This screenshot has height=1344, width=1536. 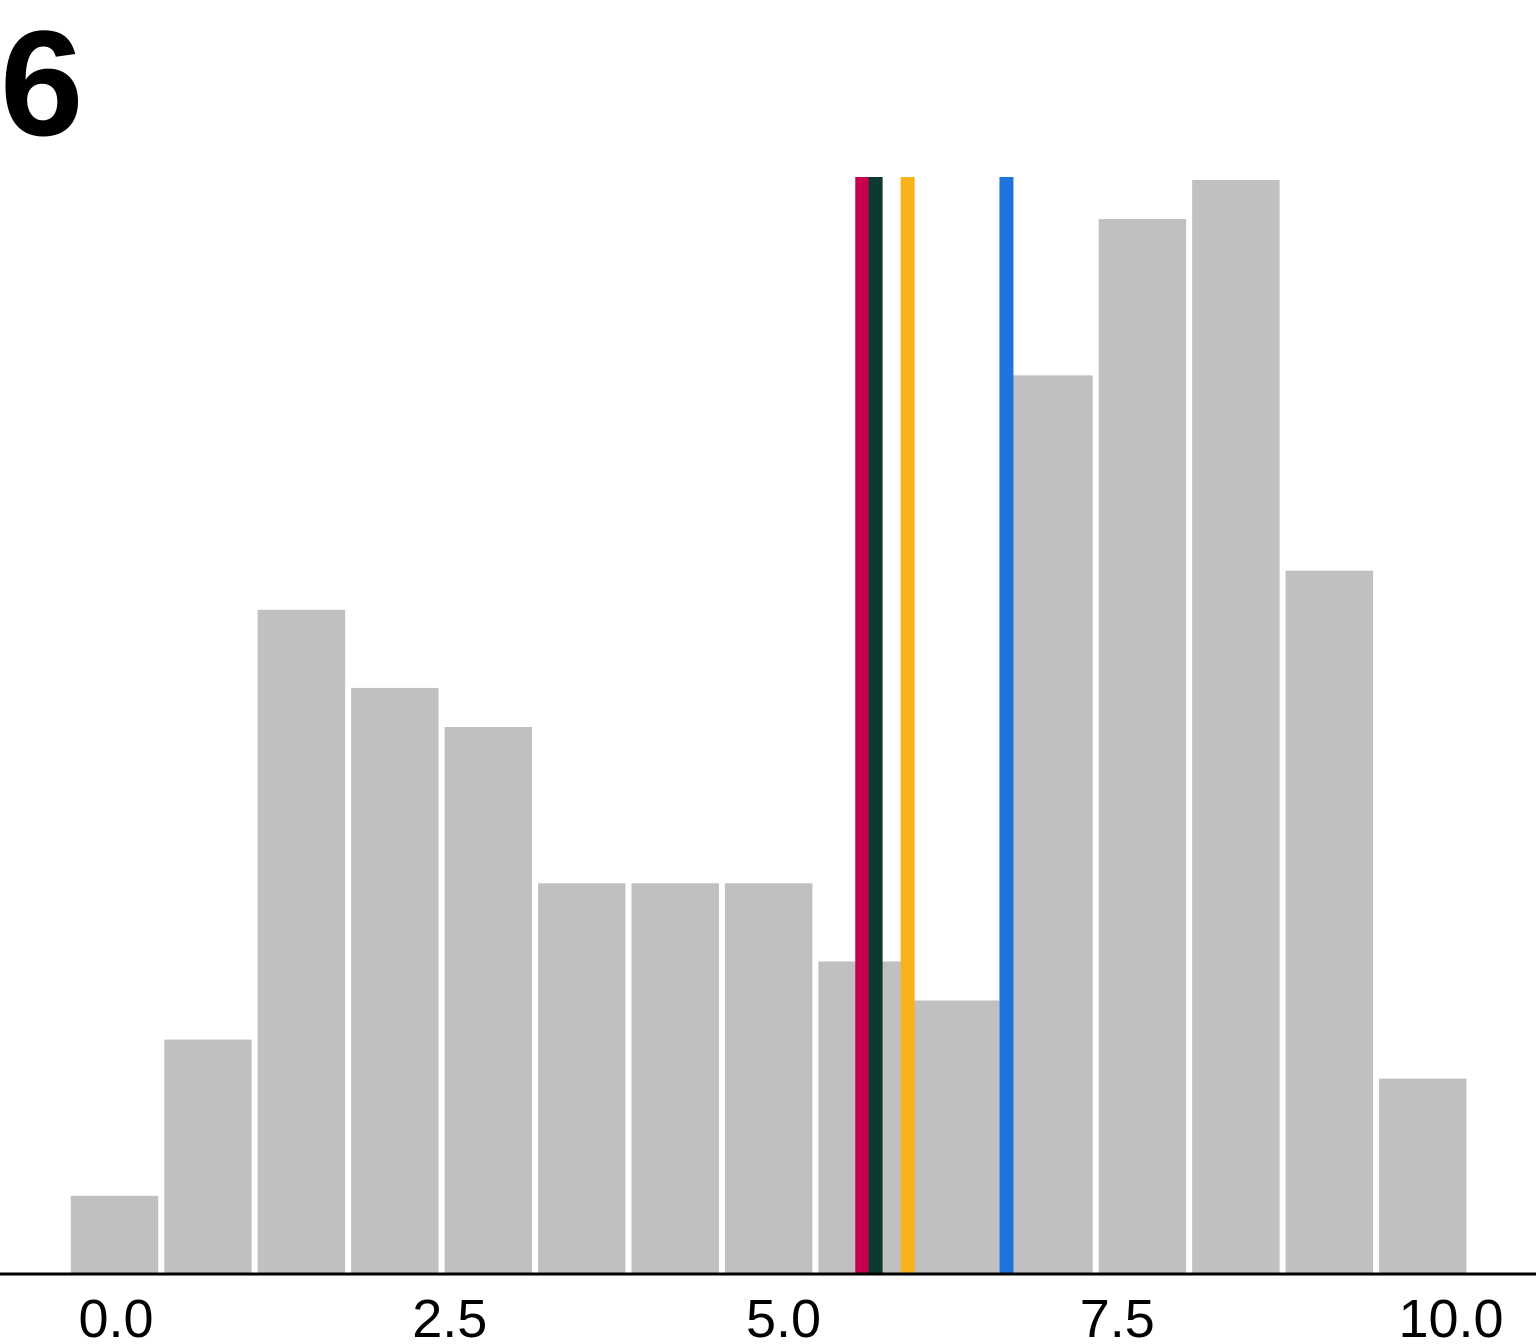 I want to click on x-tick-label: 5.0, so click(x=783, y=1316).